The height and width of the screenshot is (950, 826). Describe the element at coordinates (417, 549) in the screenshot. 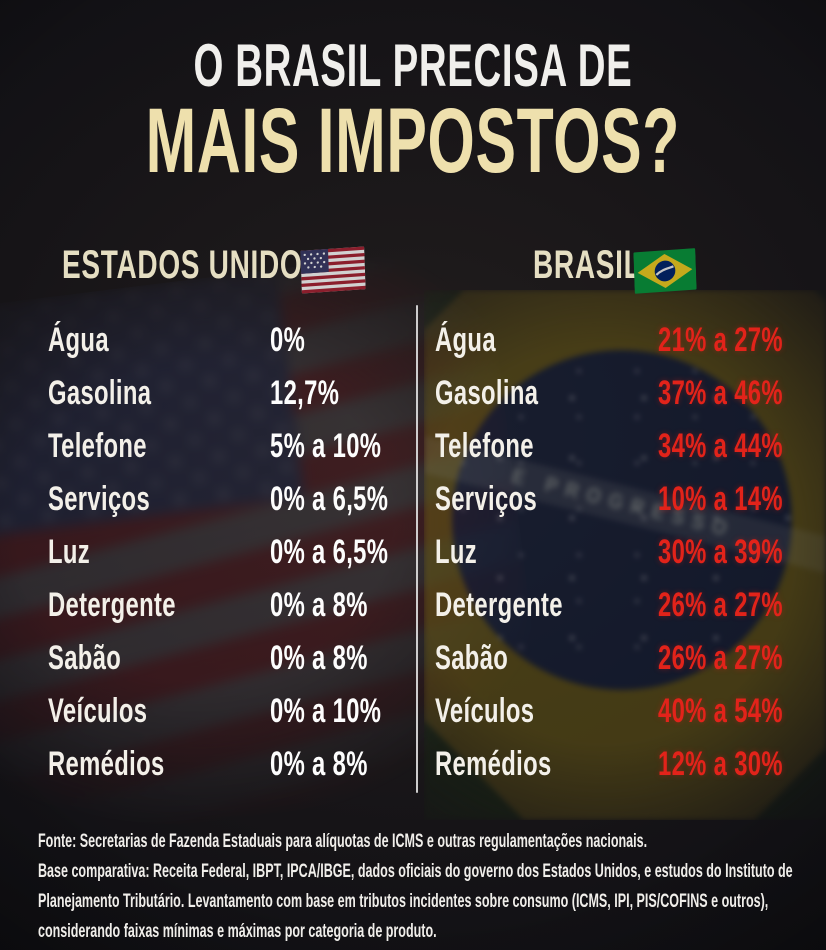

I see `column-divider` at that location.